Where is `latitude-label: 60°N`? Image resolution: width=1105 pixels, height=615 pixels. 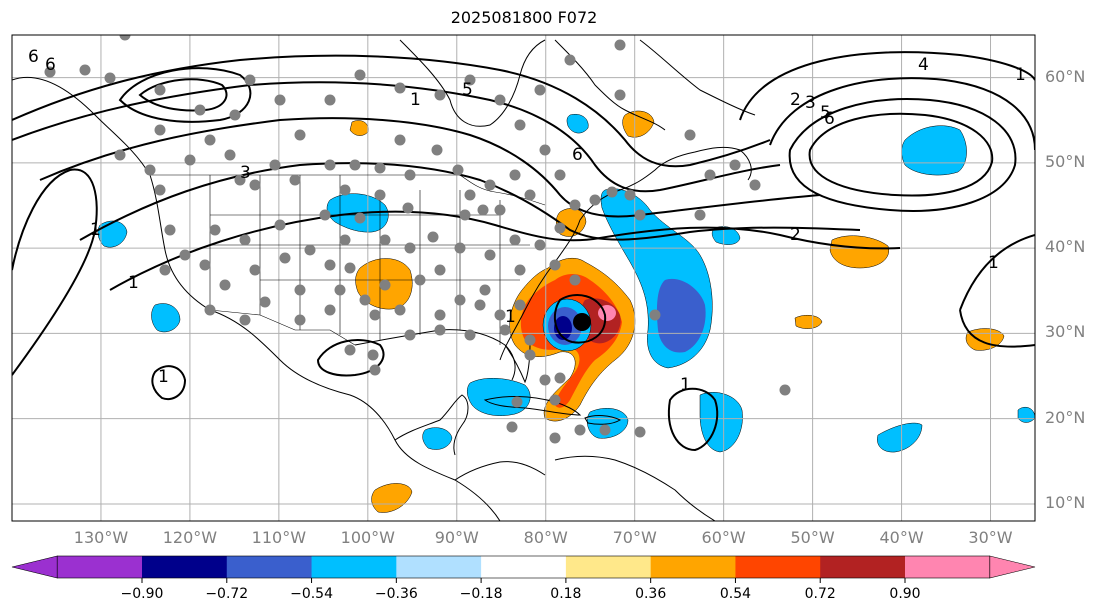 latitude-label: 60°N is located at coordinates (1065, 76).